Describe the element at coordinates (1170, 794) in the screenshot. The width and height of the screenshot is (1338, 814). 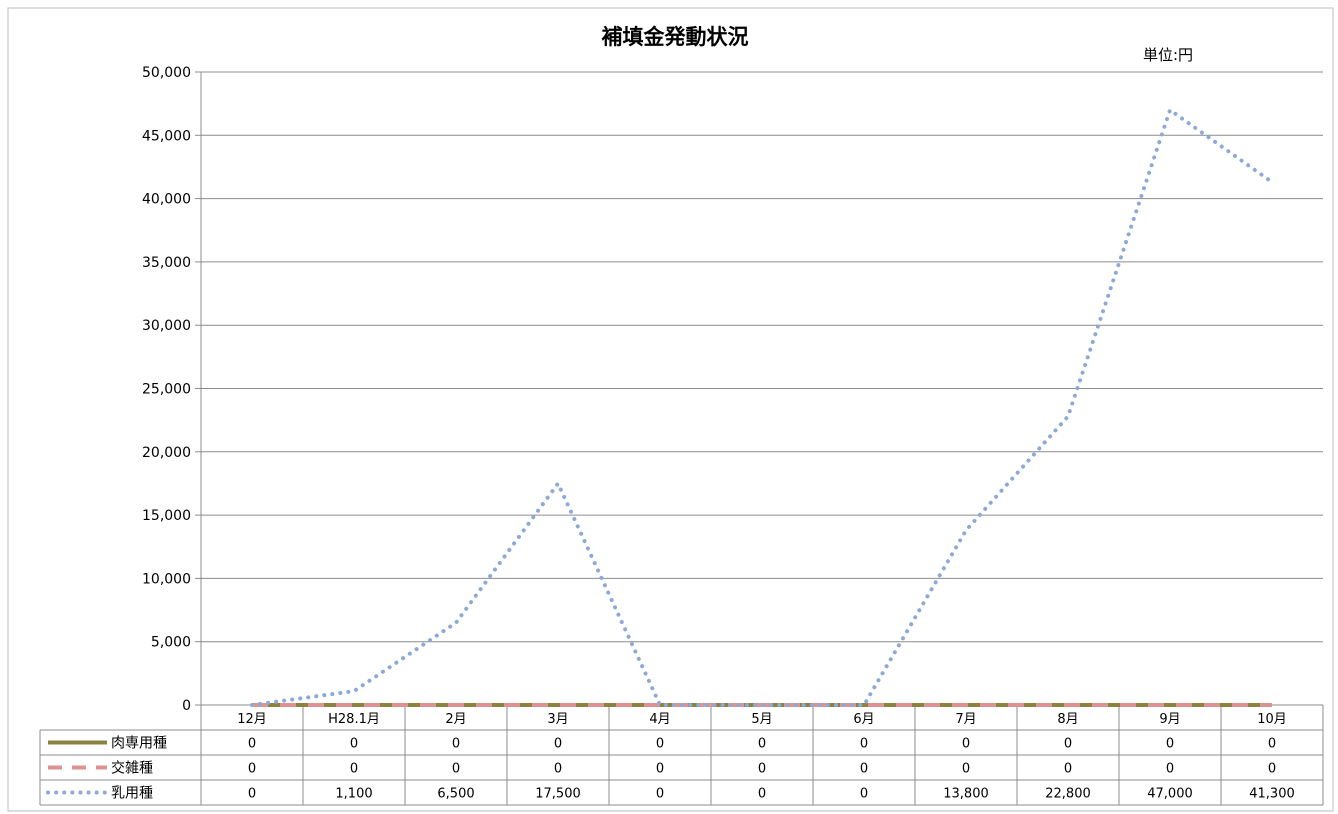
I see `table-cell-value: 47,000` at that location.